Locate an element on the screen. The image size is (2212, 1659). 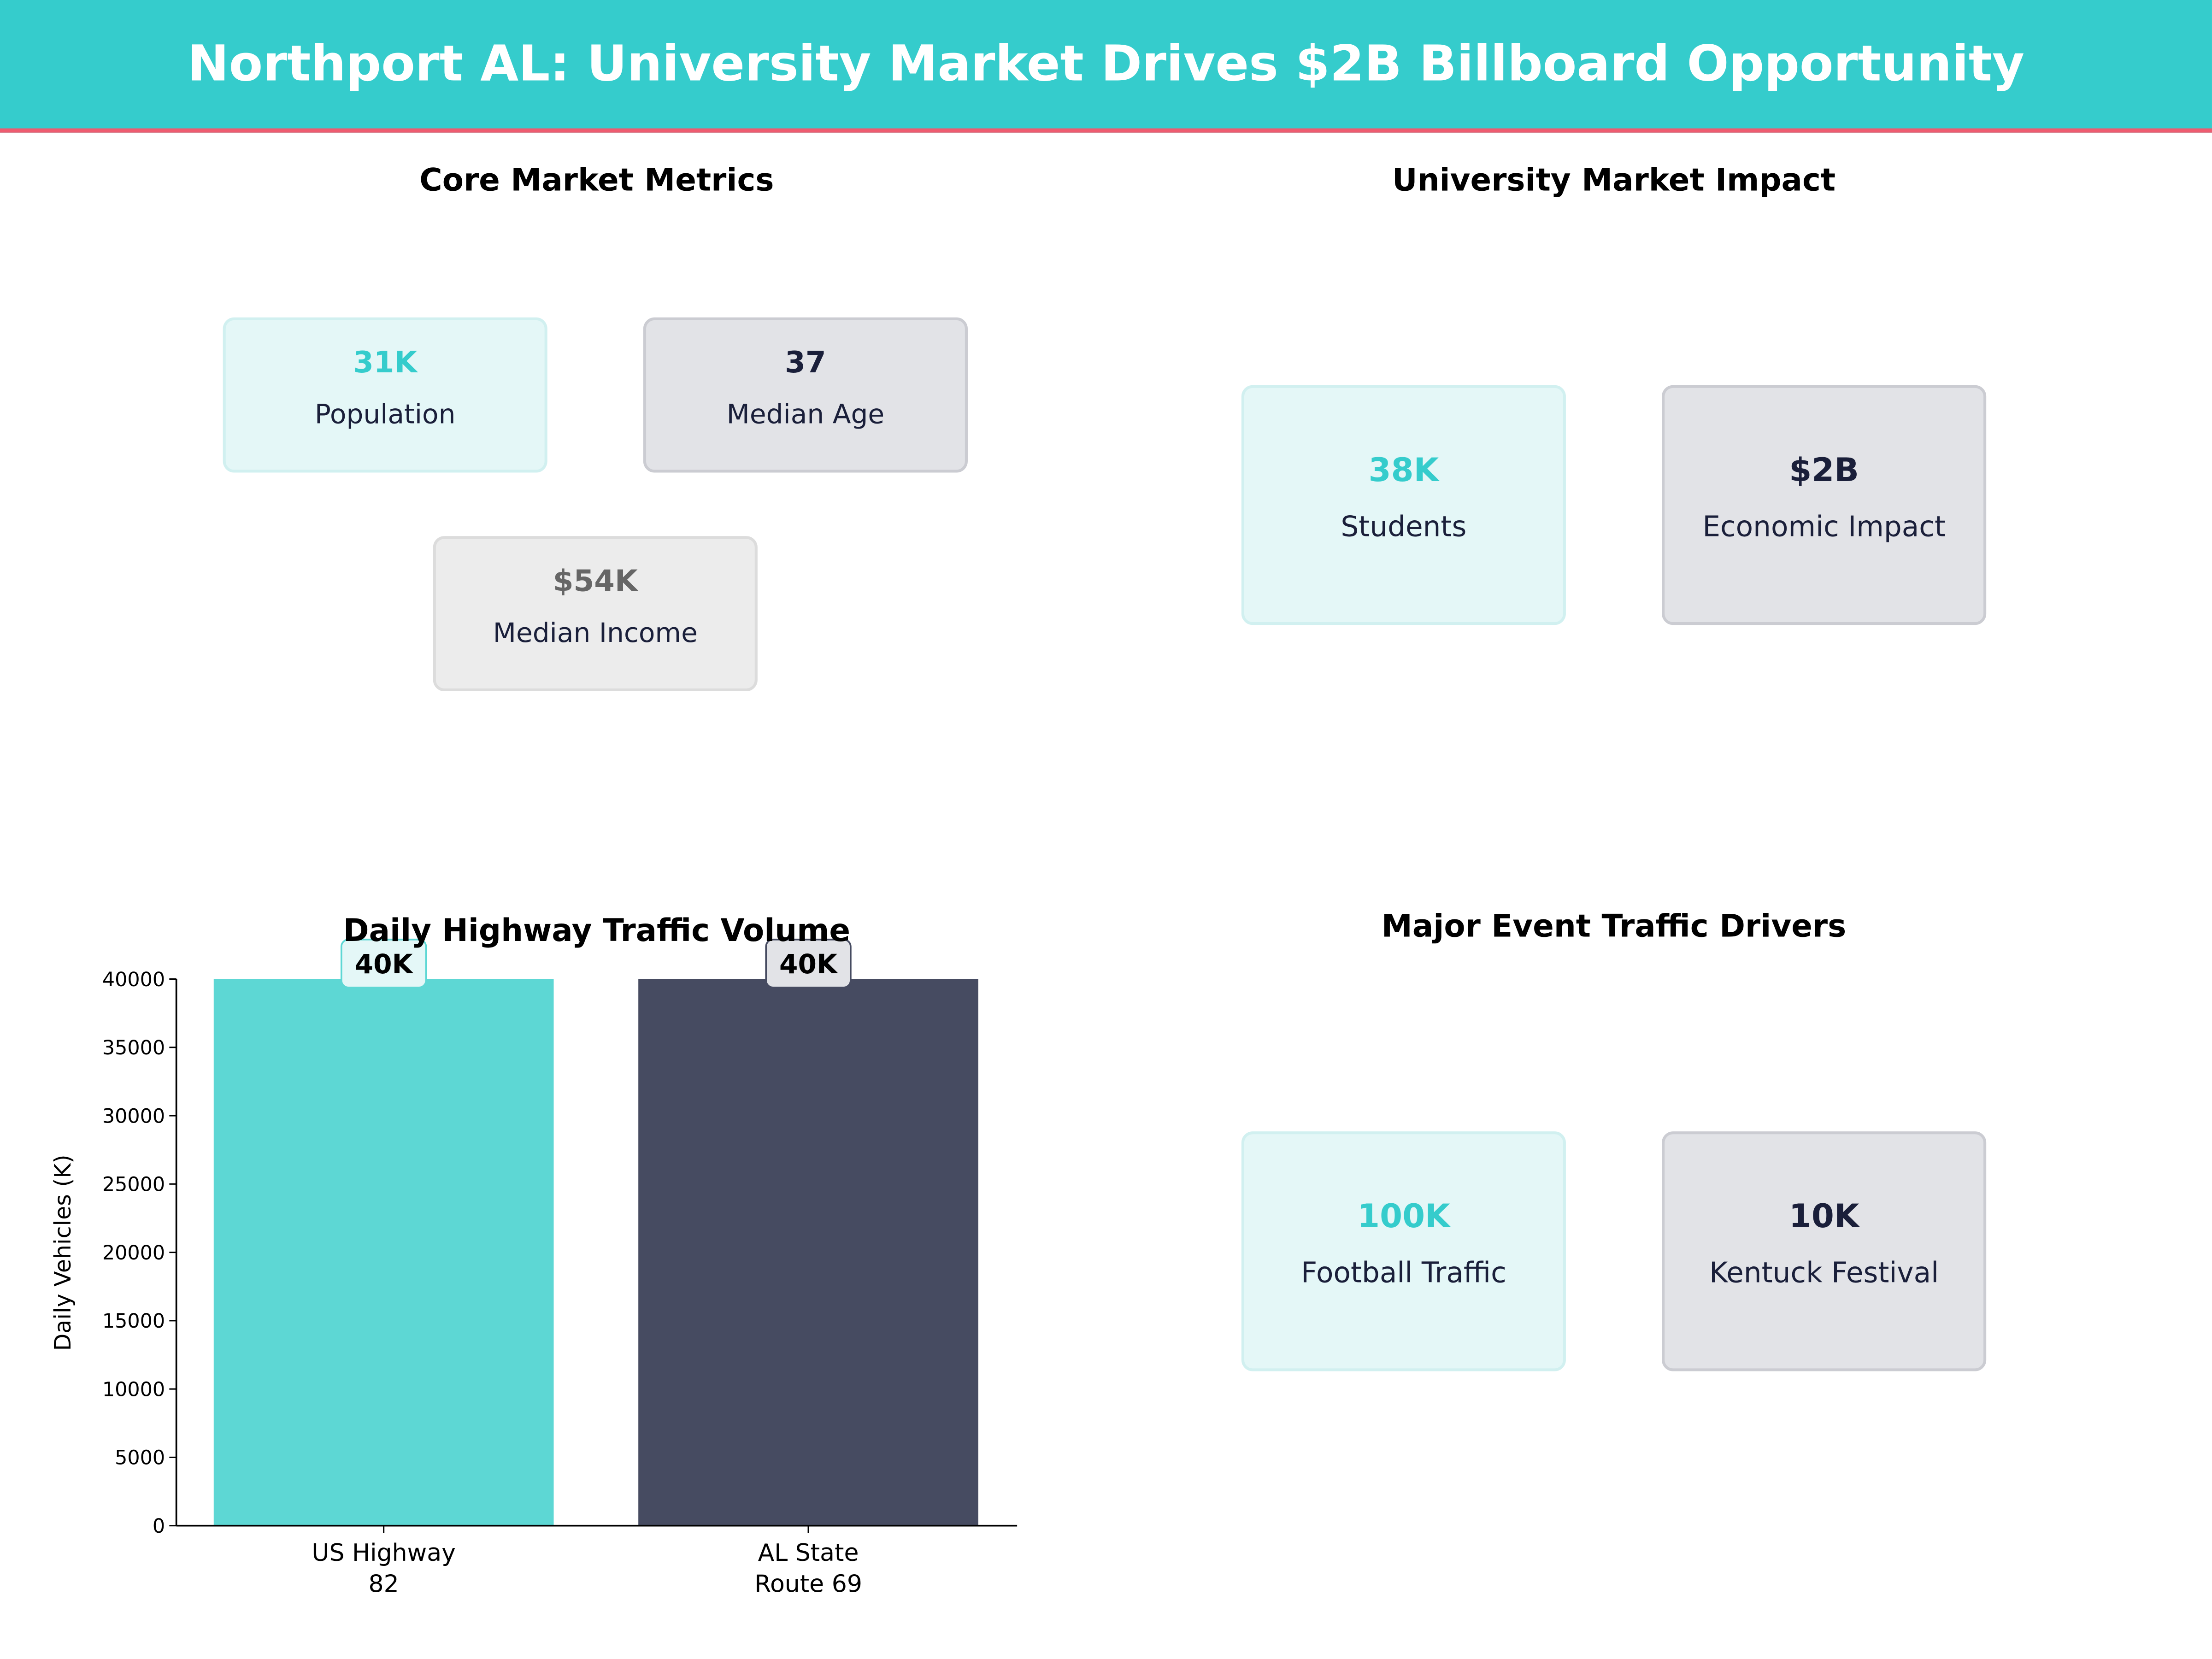
x-tick-label: Route 69 is located at coordinates (808, 1584).